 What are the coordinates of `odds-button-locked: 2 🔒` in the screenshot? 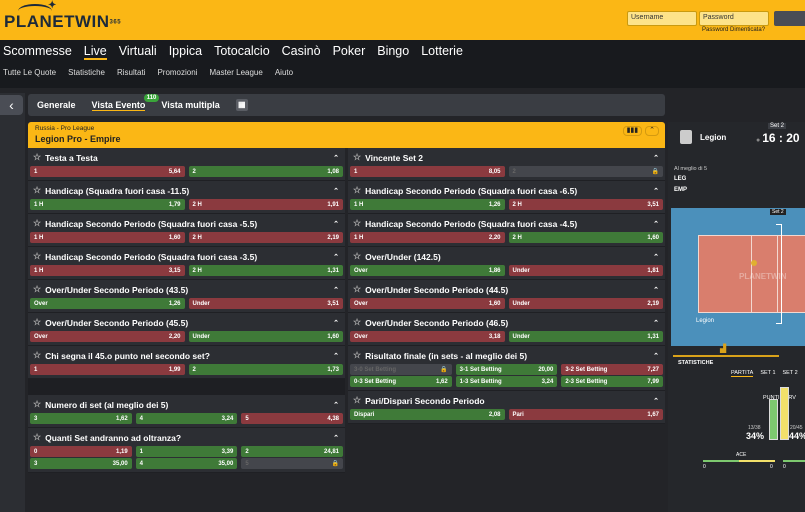 It's located at (585, 171).